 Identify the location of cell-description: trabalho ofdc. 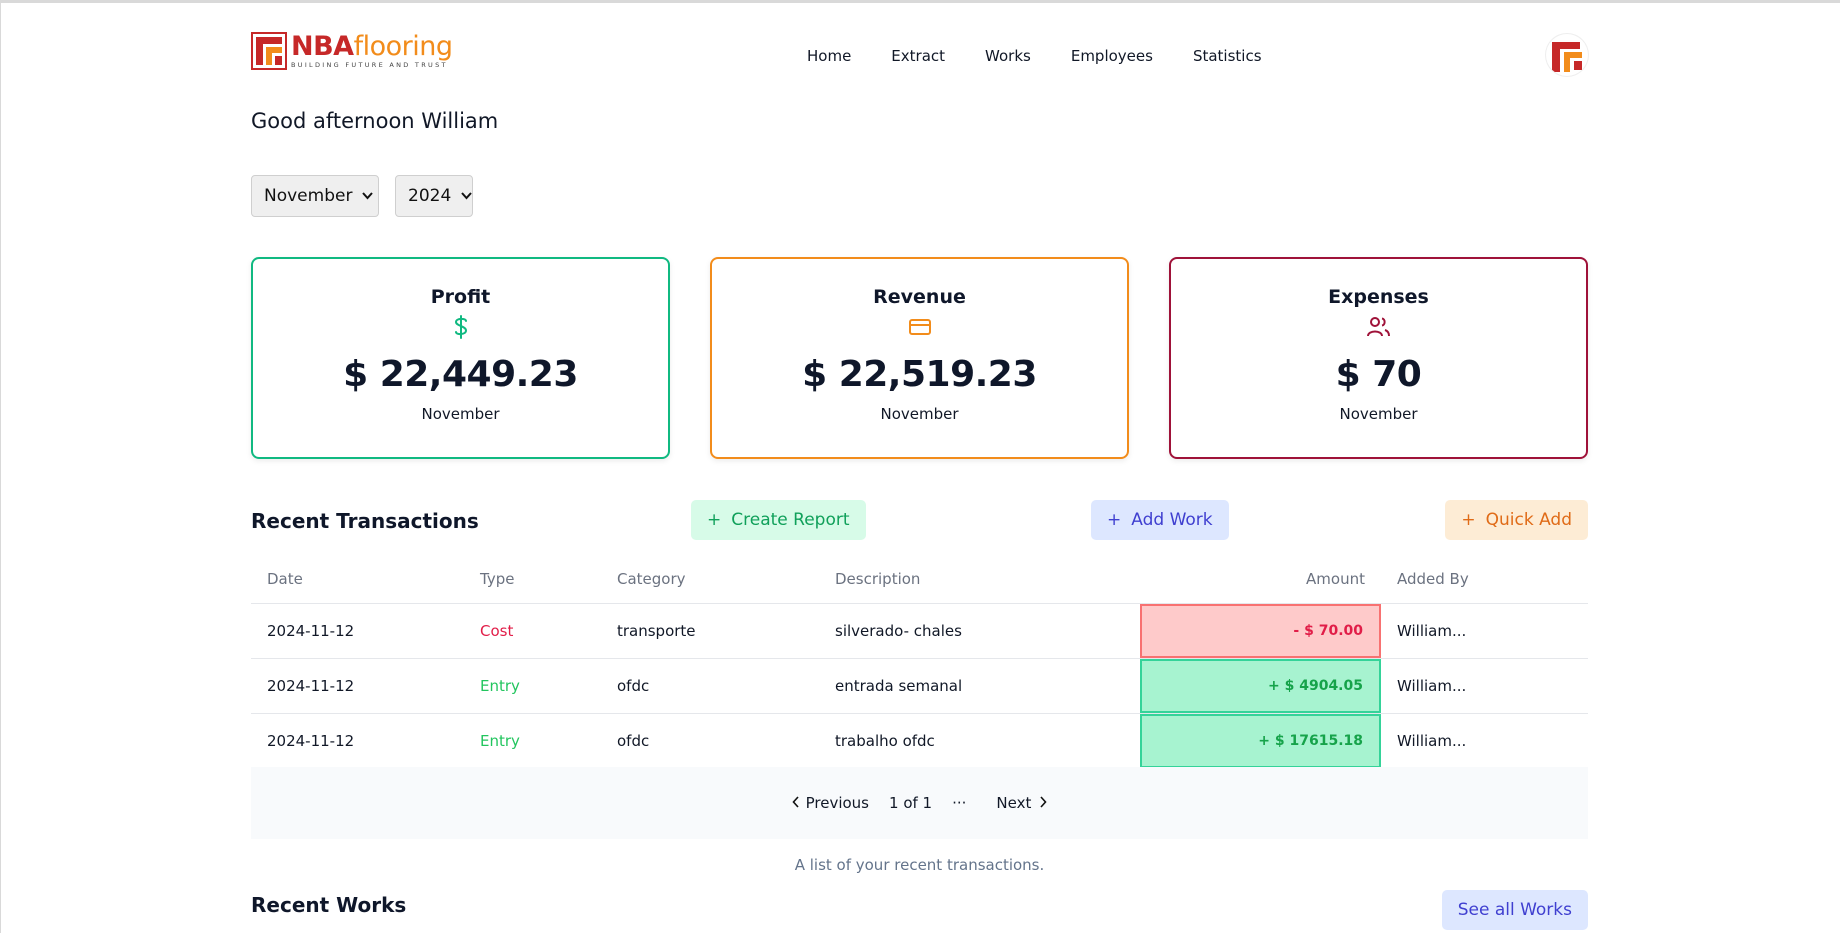
(885, 741).